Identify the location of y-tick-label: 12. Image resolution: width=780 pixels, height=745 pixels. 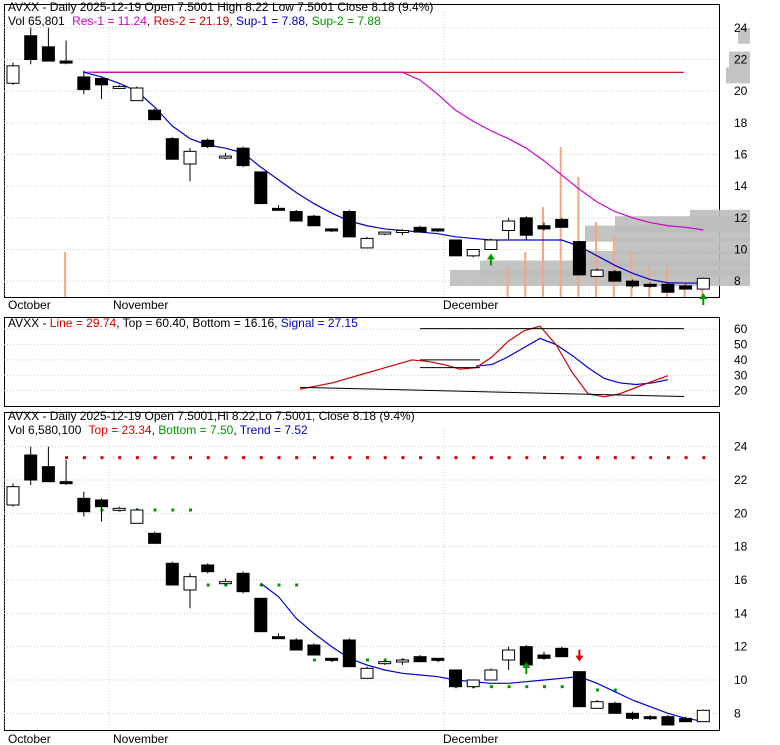
(741, 218).